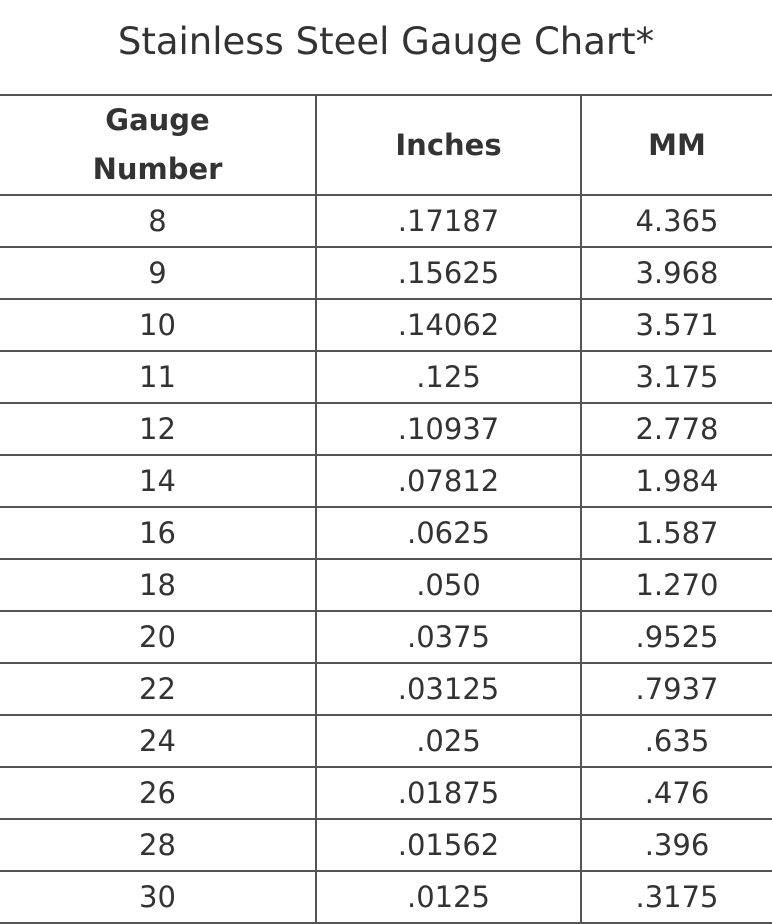  Describe the element at coordinates (676, 585) in the screenshot. I see `cell-mm: 1.270` at that location.